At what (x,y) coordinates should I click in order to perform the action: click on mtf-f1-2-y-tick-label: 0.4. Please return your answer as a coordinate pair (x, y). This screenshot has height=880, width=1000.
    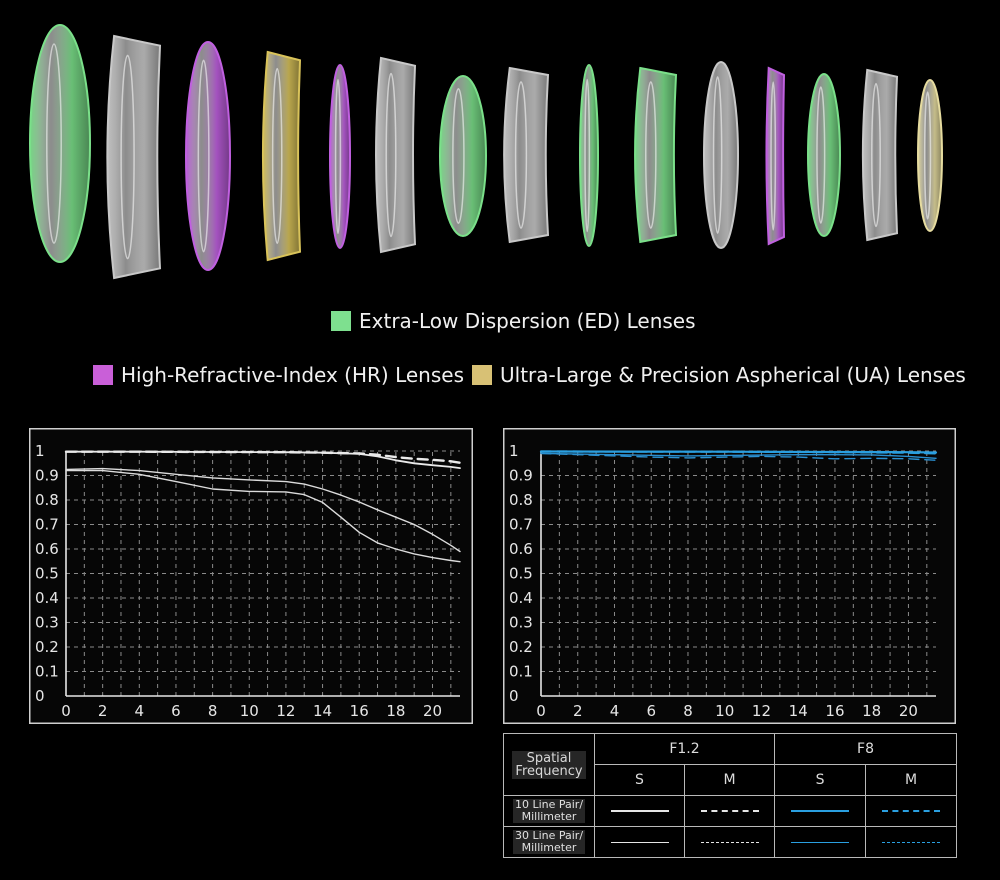
    Looking at the image, I should click on (47, 598).